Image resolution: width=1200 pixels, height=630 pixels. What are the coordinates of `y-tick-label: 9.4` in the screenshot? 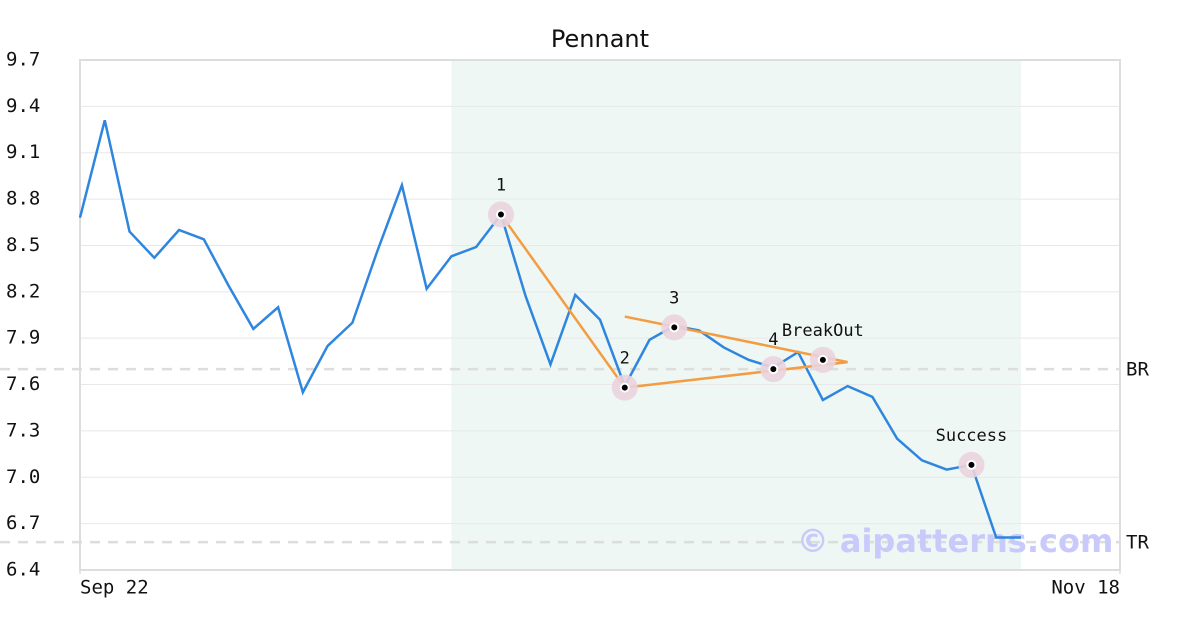 It's located at (23, 106).